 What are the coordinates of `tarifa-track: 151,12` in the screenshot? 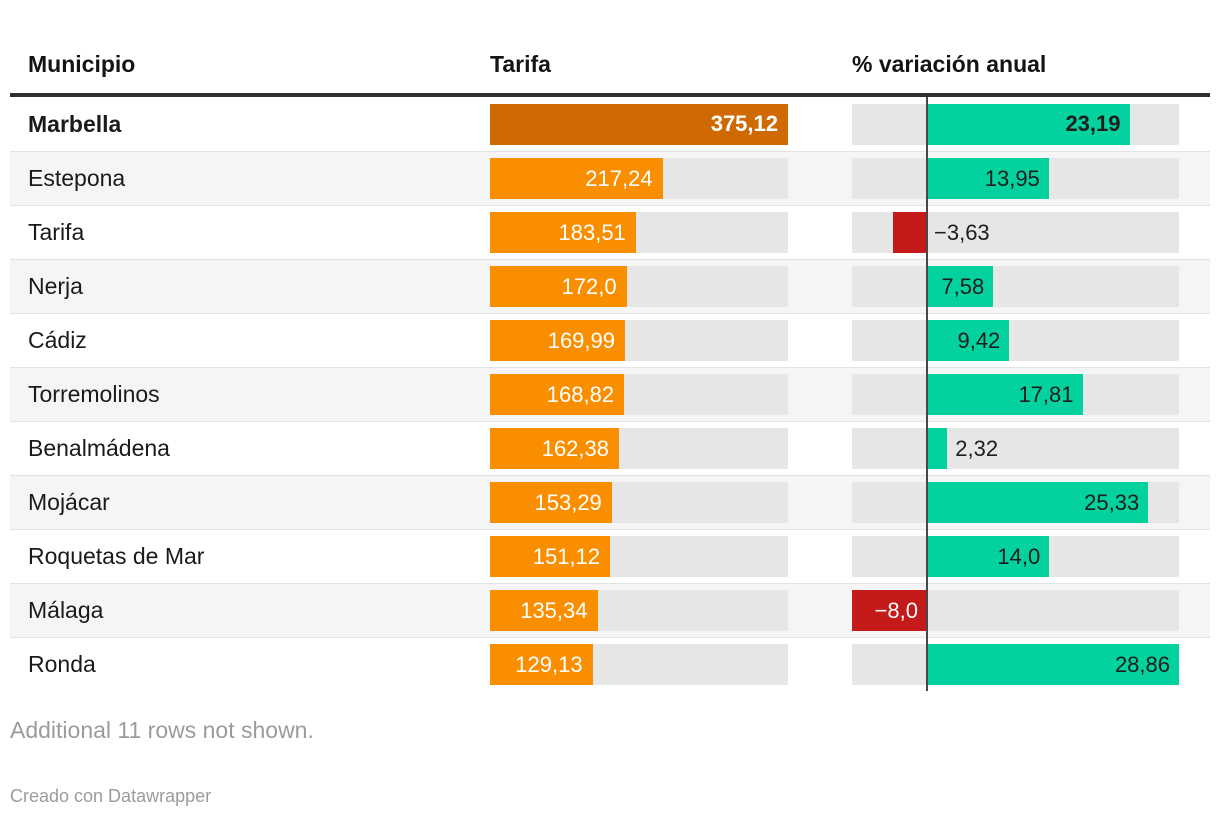 It's located at (639, 556).